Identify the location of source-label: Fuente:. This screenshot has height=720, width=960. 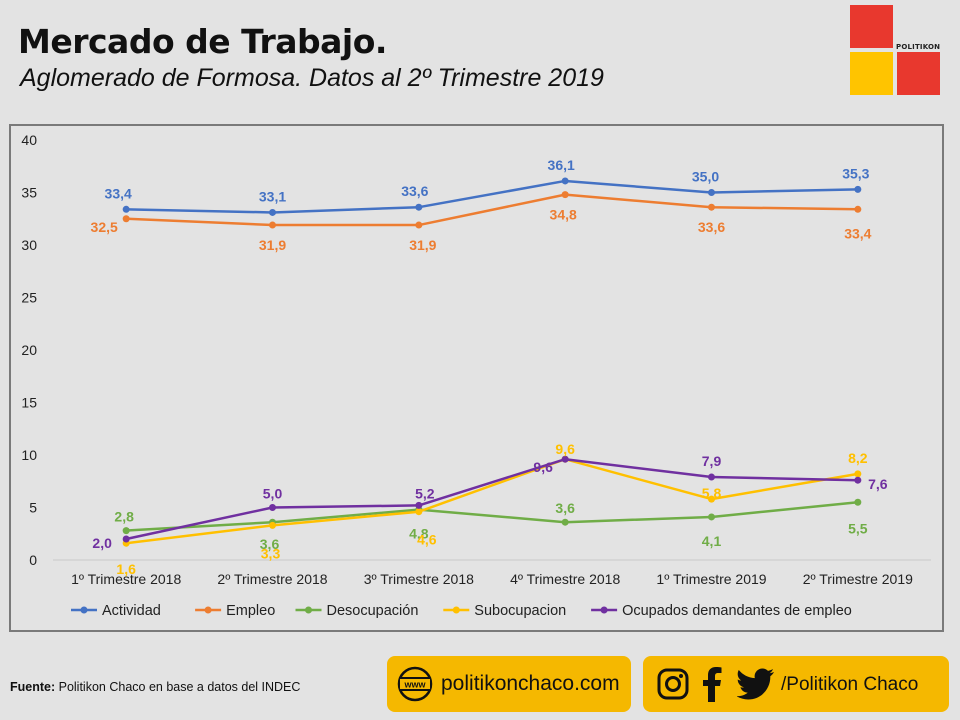
(33, 687).